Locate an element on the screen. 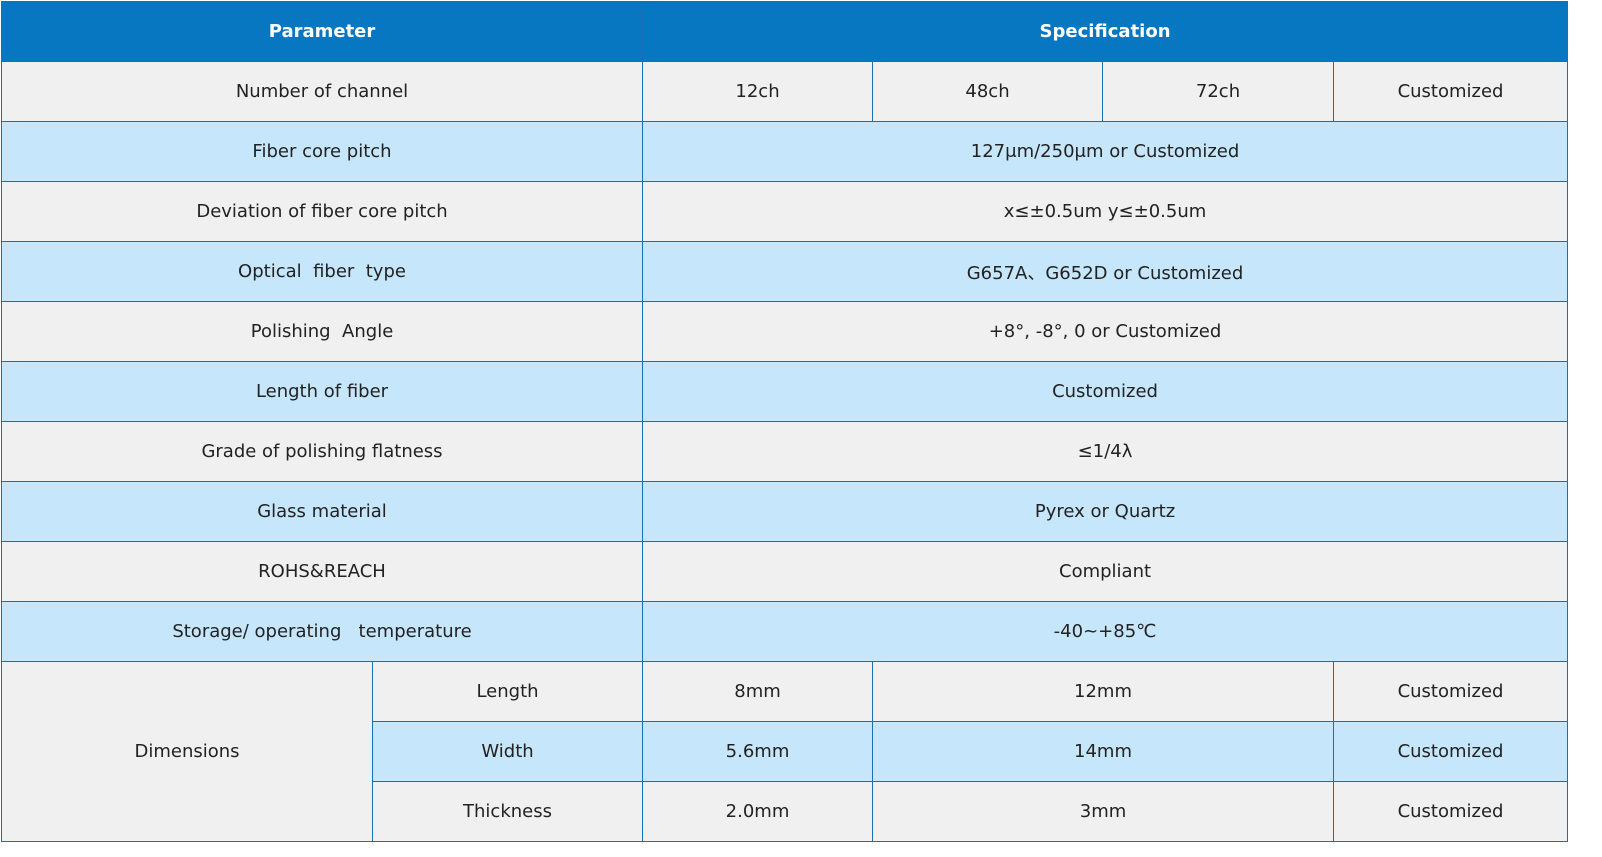  spec-value: 127μm/250μm or Customized is located at coordinates (1105, 151).